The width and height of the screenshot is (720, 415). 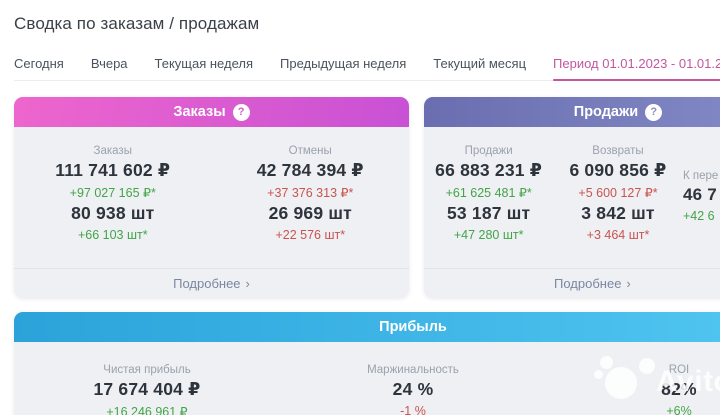 What do you see at coordinates (413, 378) in the screenshot?
I see `margin-column: Маржинальность 24 % -1 %` at bounding box center [413, 378].